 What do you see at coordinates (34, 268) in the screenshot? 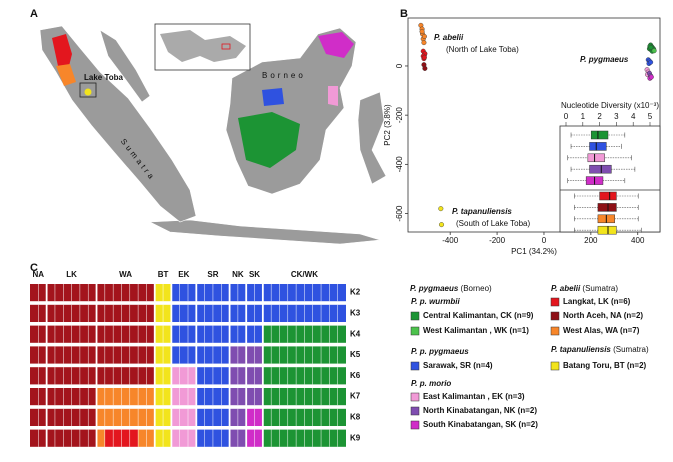
I see `panel-label: C` at bounding box center [34, 268].